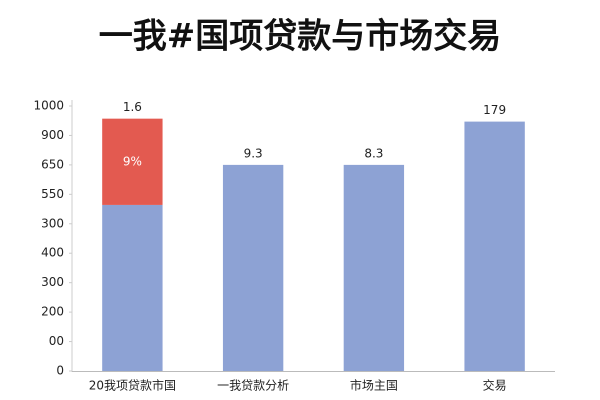 The image size is (600, 400). Describe the element at coordinates (373, 153) in the screenshot. I see `data-label: 8.3` at that location.